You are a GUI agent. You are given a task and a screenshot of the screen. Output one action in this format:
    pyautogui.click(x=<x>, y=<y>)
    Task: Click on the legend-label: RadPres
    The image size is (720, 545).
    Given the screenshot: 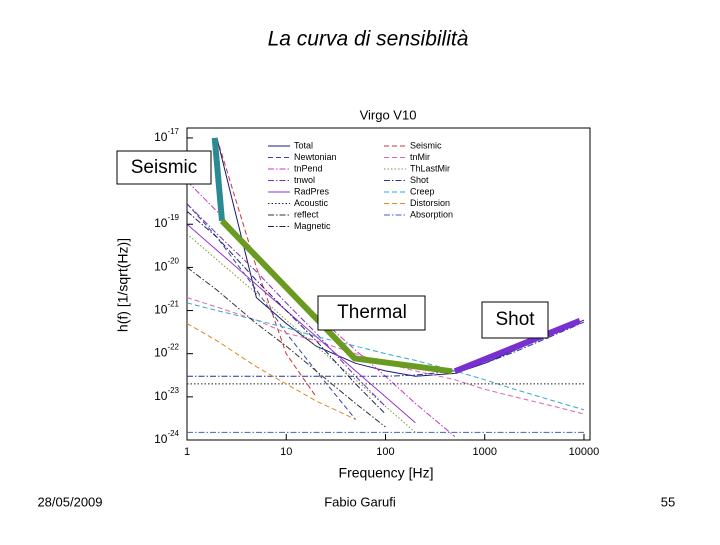 What is the action you would take?
    pyautogui.click(x=312, y=191)
    